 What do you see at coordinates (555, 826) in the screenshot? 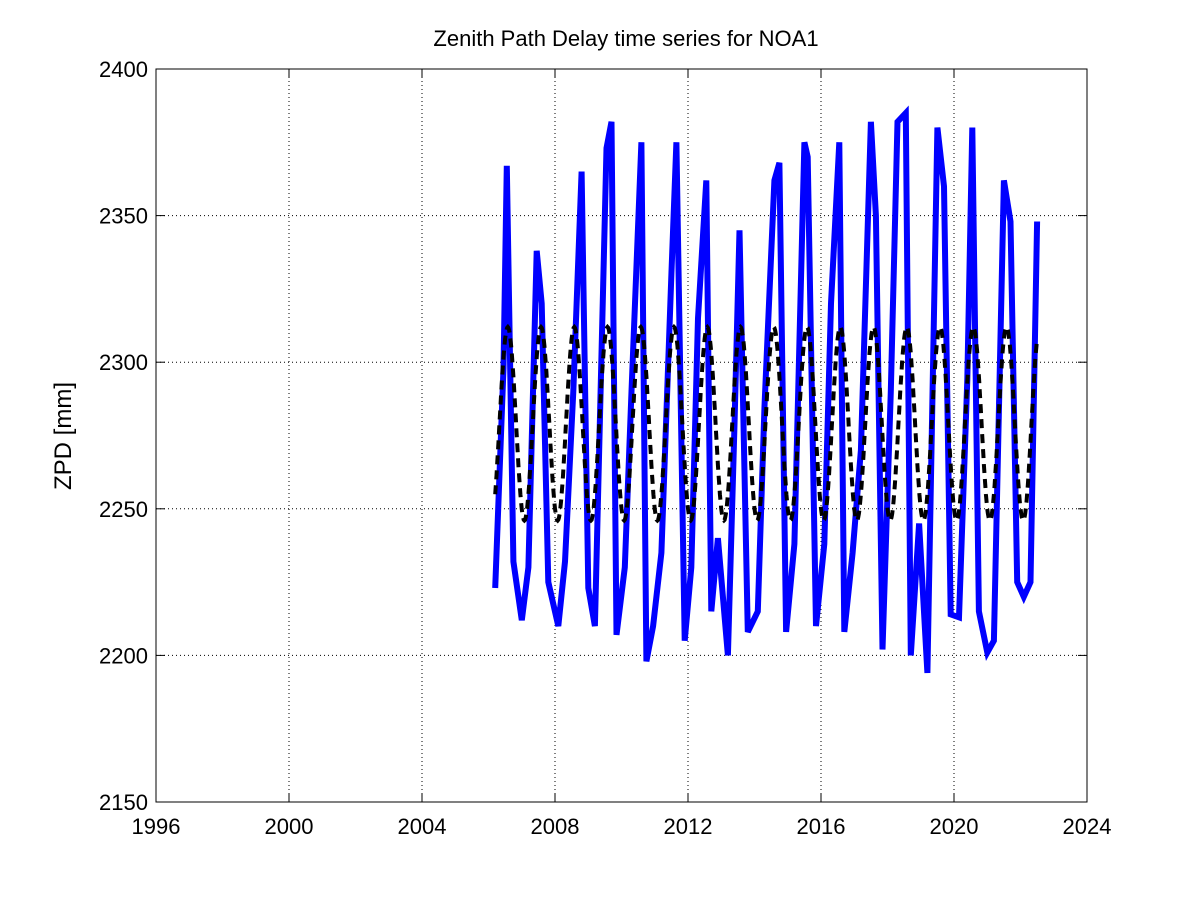
I see `x-tick-label: 2008` at bounding box center [555, 826].